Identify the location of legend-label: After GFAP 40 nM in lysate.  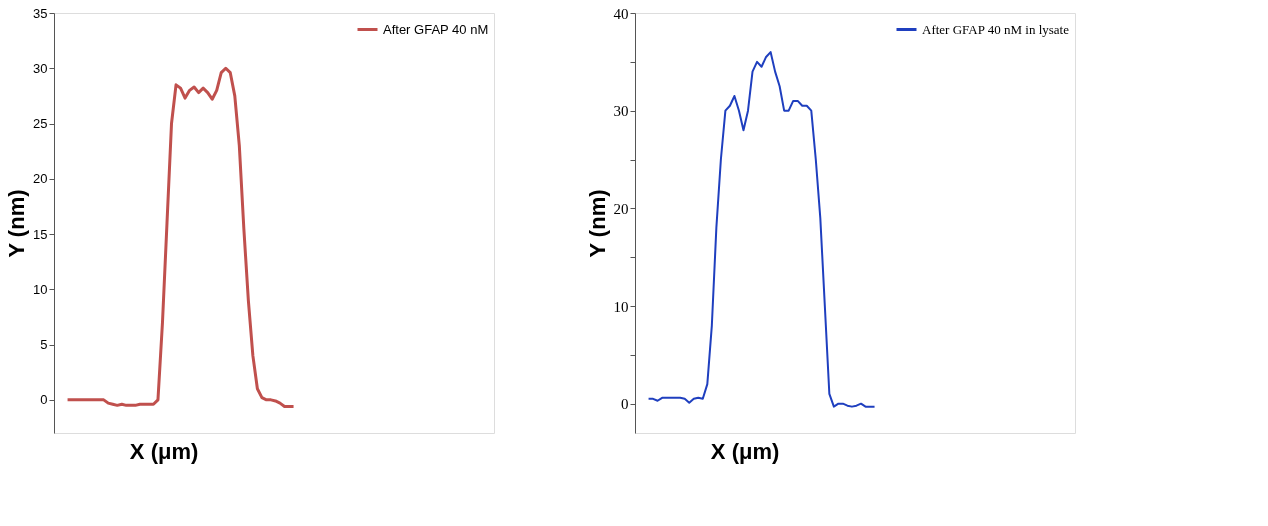
(996, 29).